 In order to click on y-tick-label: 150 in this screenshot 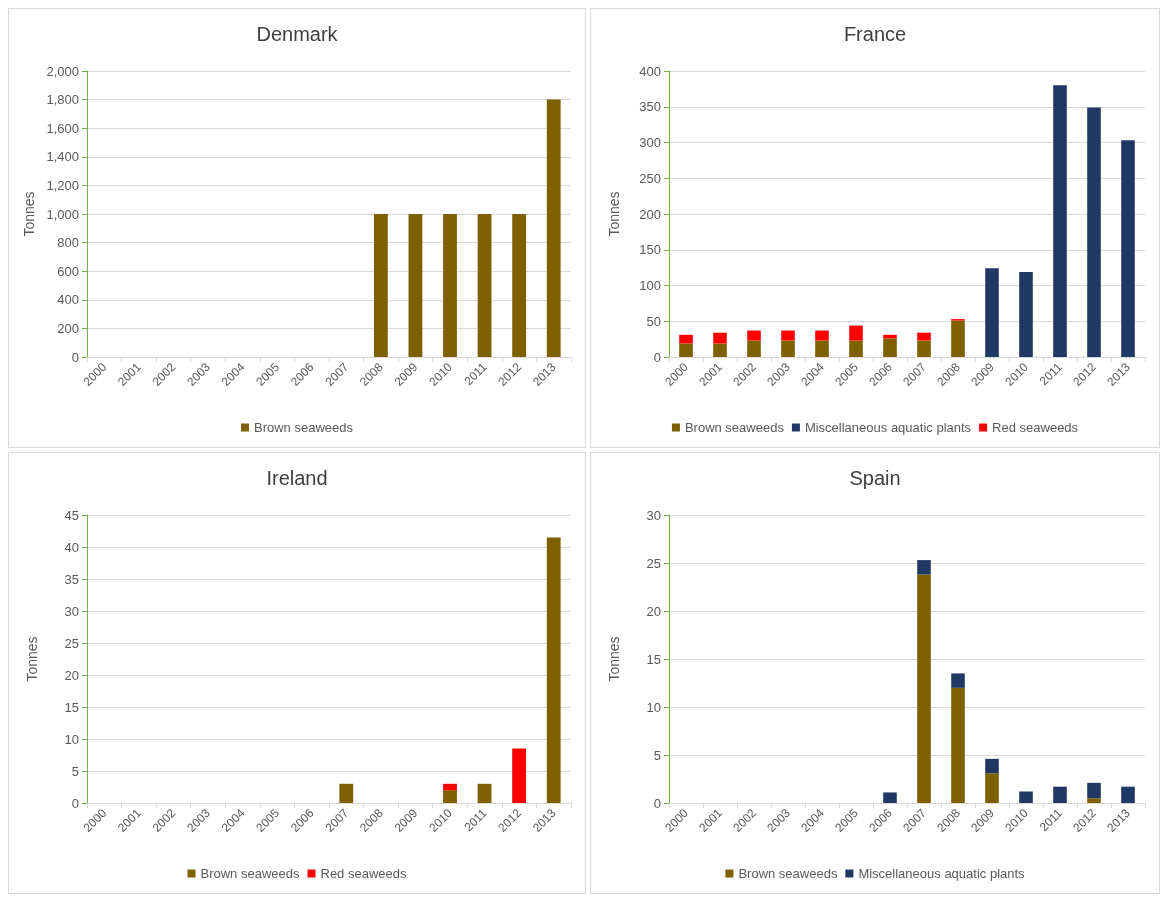, I will do `click(650, 250)`.